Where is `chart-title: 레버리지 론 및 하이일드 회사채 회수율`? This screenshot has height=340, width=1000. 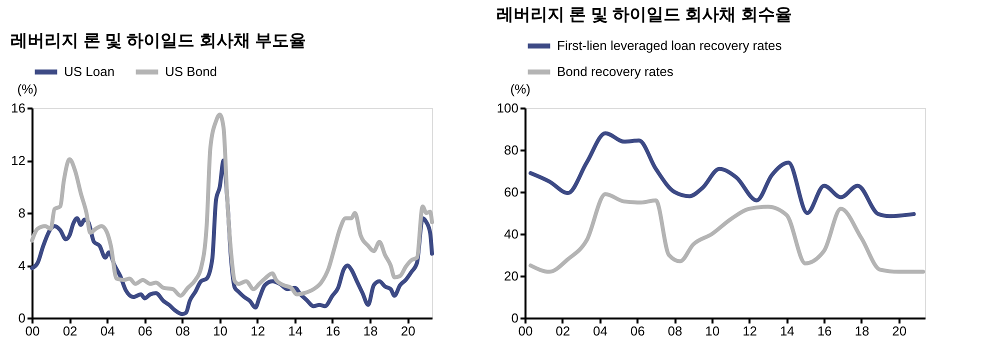 chart-title: 레버리지 론 및 하이일드 회사채 회수율 is located at coordinates (644, 14).